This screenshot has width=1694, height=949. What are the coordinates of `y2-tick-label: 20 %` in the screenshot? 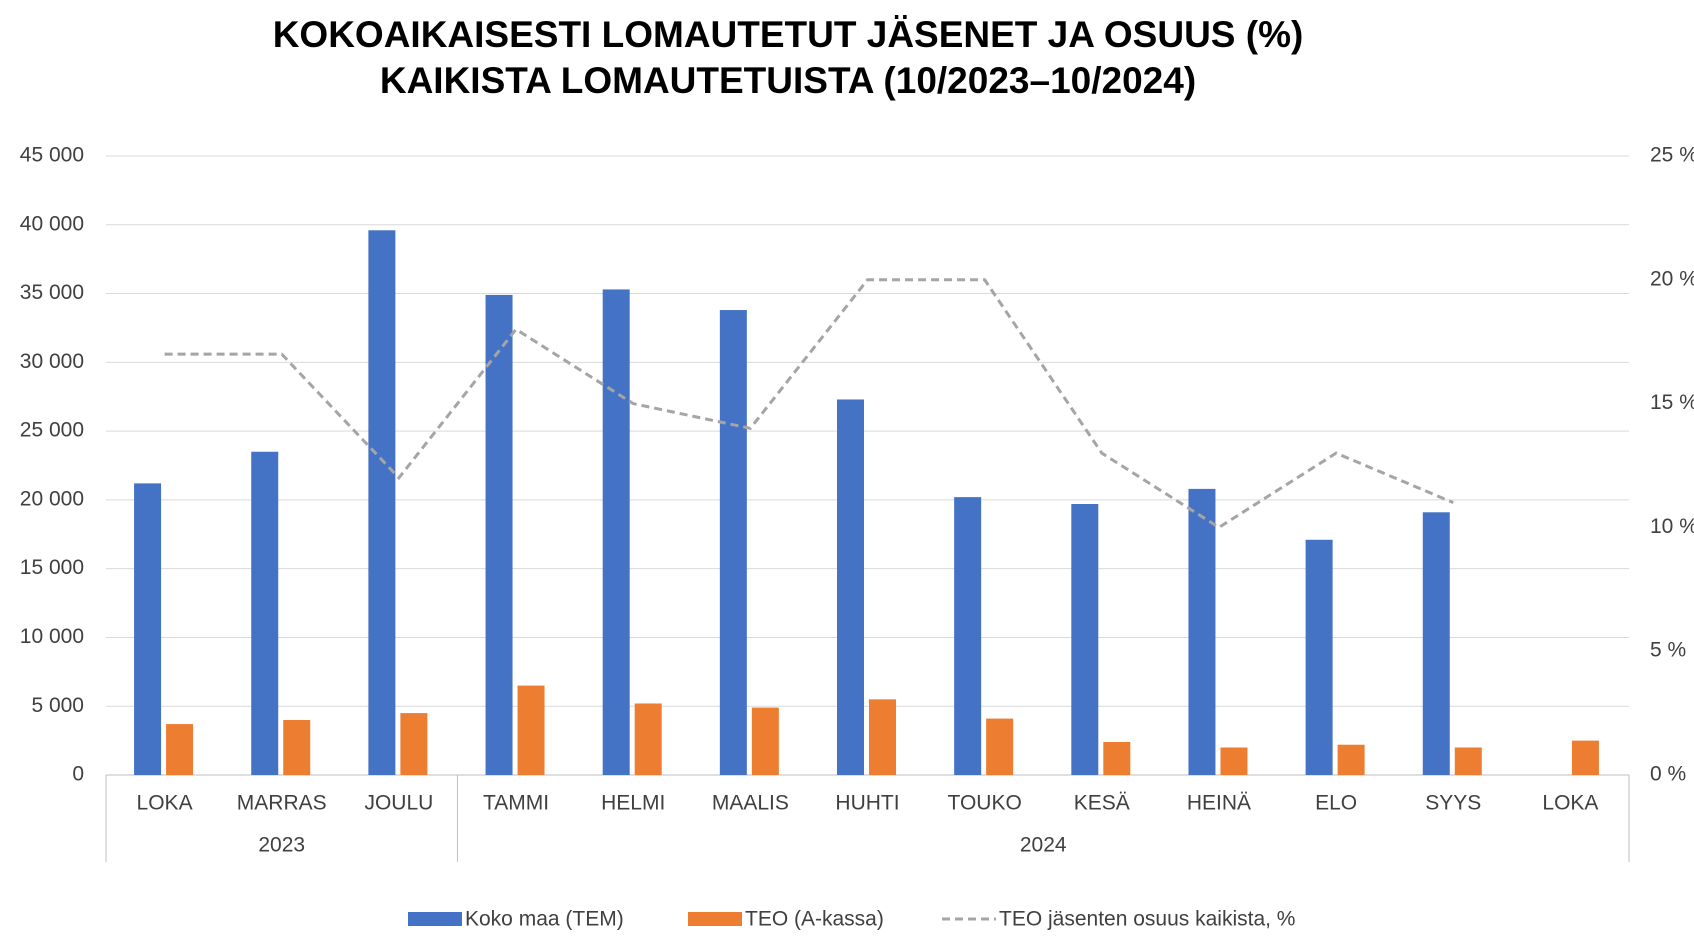 It's located at (1672, 278).